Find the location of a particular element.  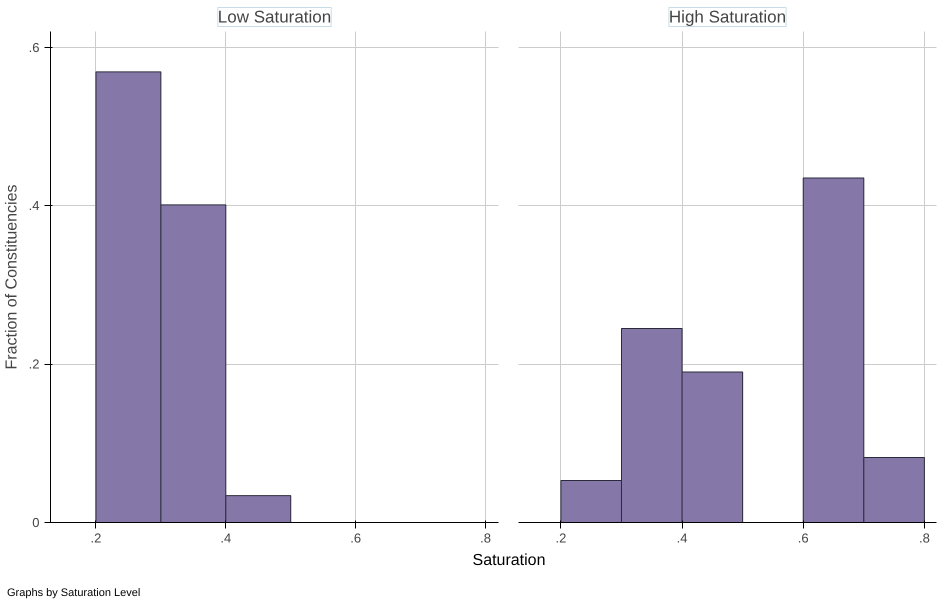

y-tick-label: .6 is located at coordinates (34, 47).